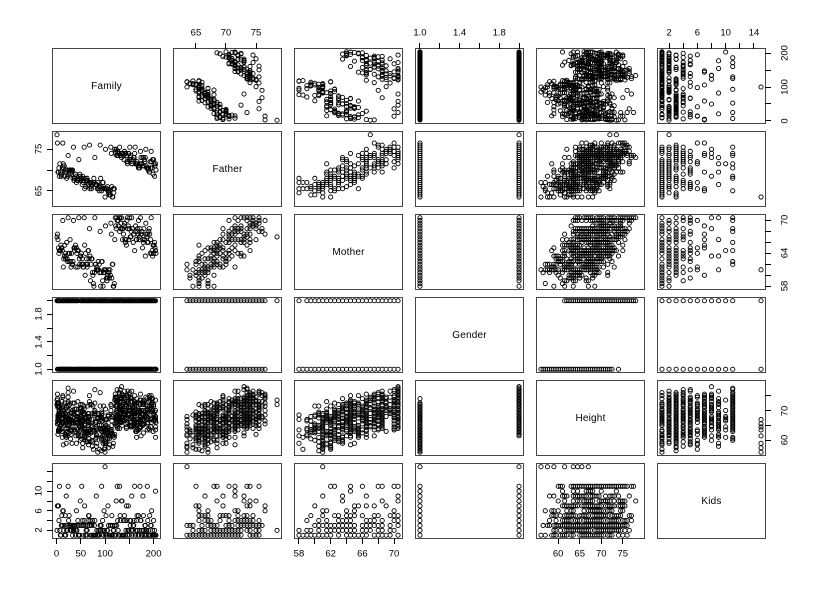 Image resolution: width=820 pixels, height=591 pixels. What do you see at coordinates (725, 33) in the screenshot?
I see `tick-label: 10` at bounding box center [725, 33].